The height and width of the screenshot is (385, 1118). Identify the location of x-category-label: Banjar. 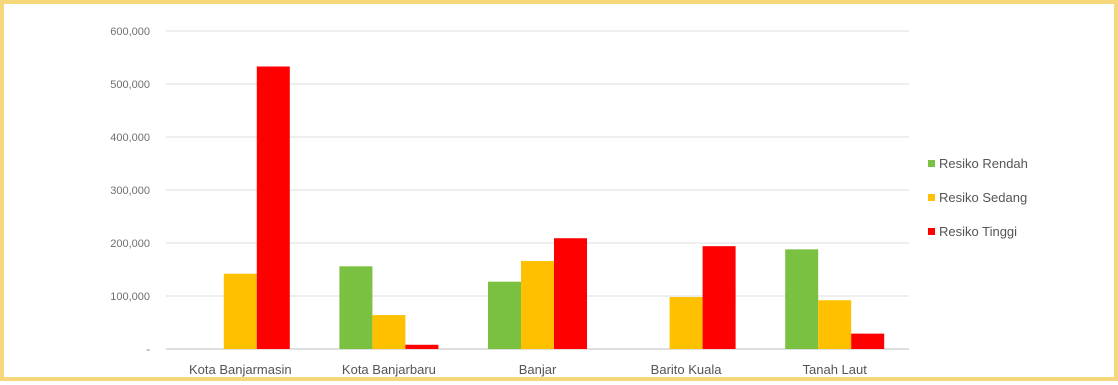
(538, 369).